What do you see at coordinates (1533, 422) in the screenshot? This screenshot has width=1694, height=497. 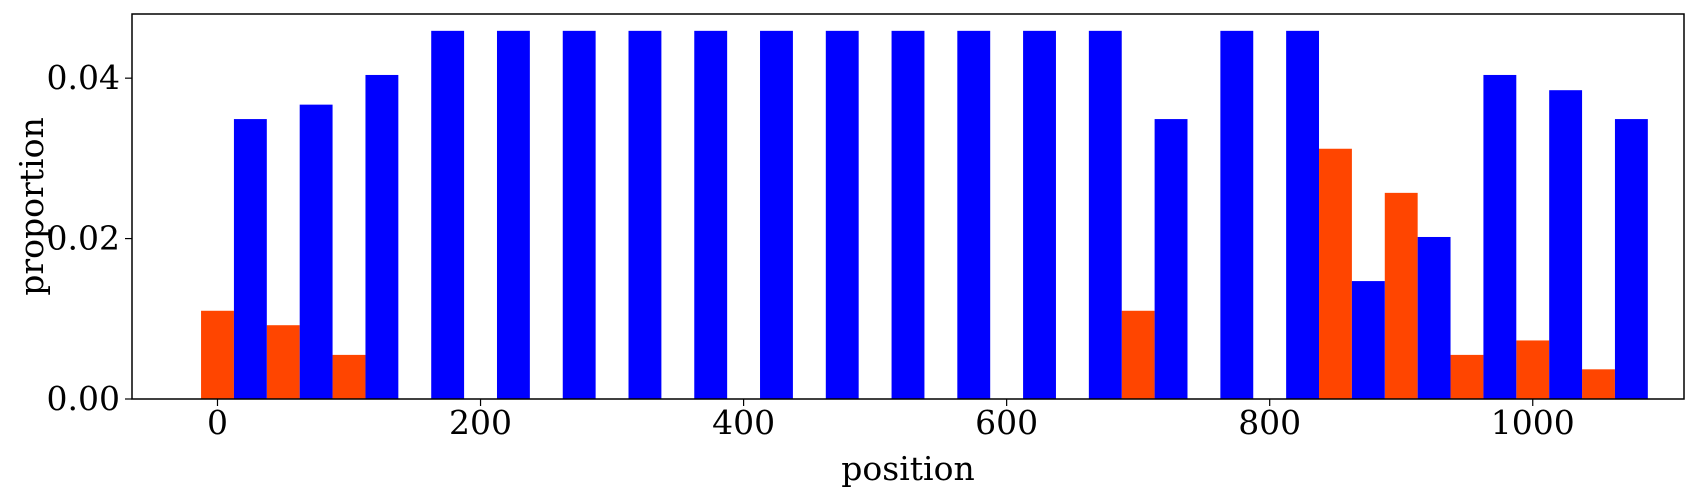 I see `x-tick-label-5: 1000` at bounding box center [1533, 422].